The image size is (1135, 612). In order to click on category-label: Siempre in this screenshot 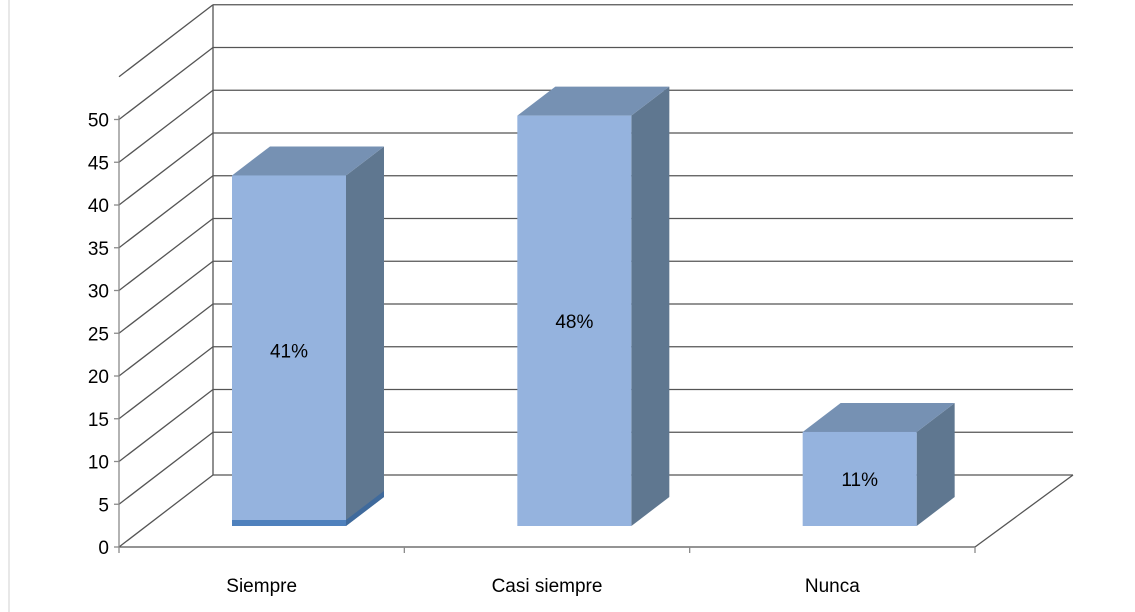, I will do `click(261, 586)`.